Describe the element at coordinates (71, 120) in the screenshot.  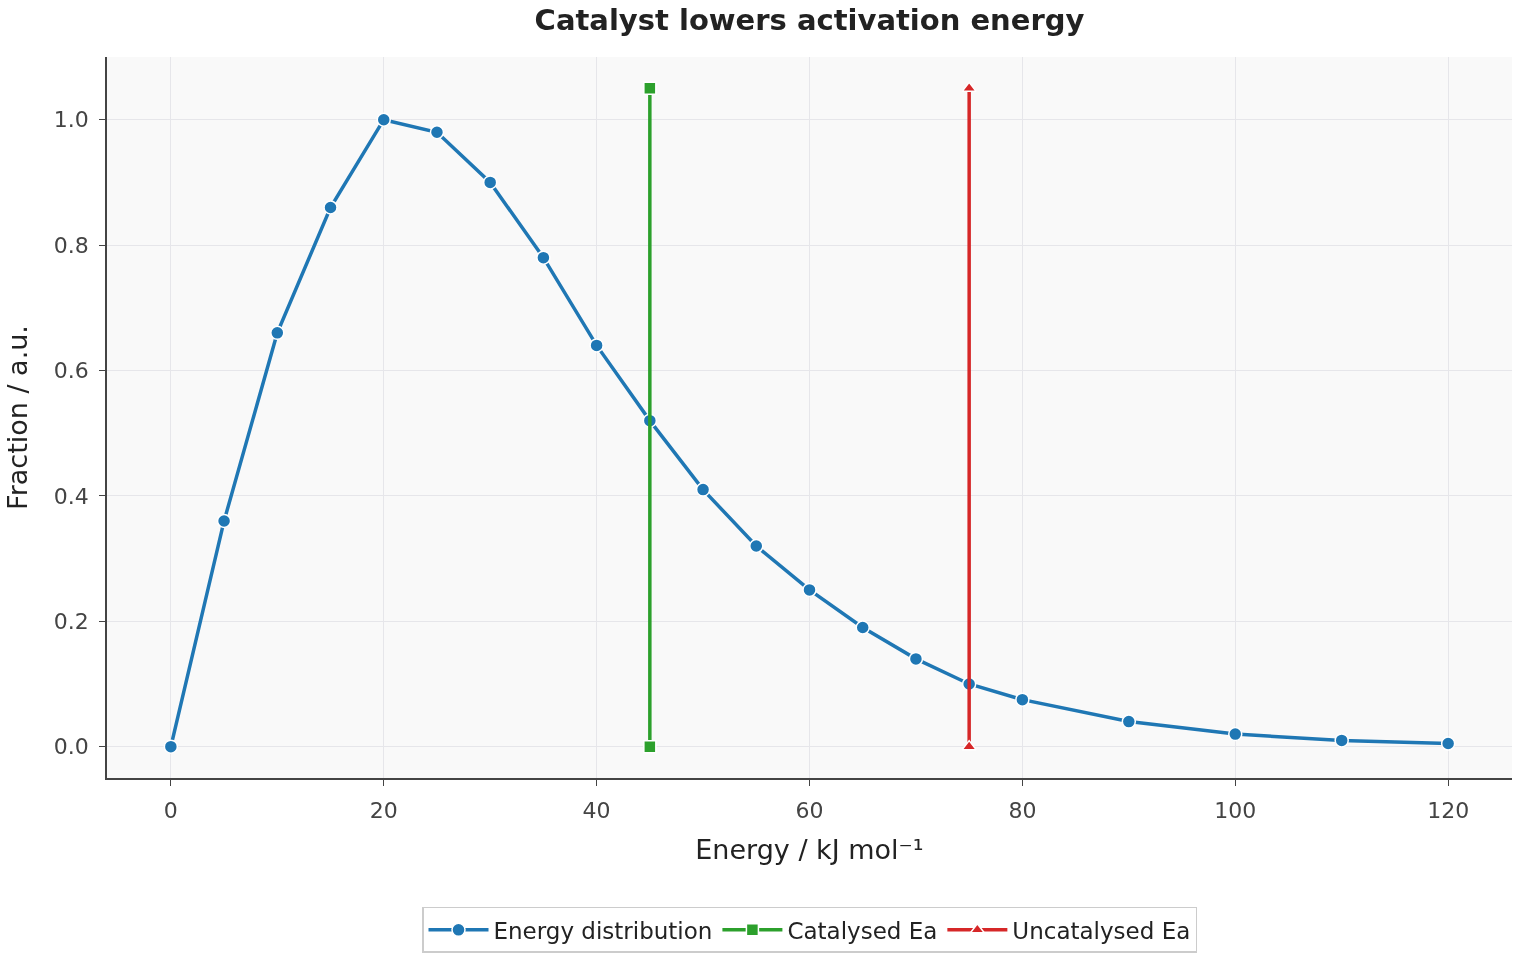
I see `y-tick-label: 1.0` at that location.